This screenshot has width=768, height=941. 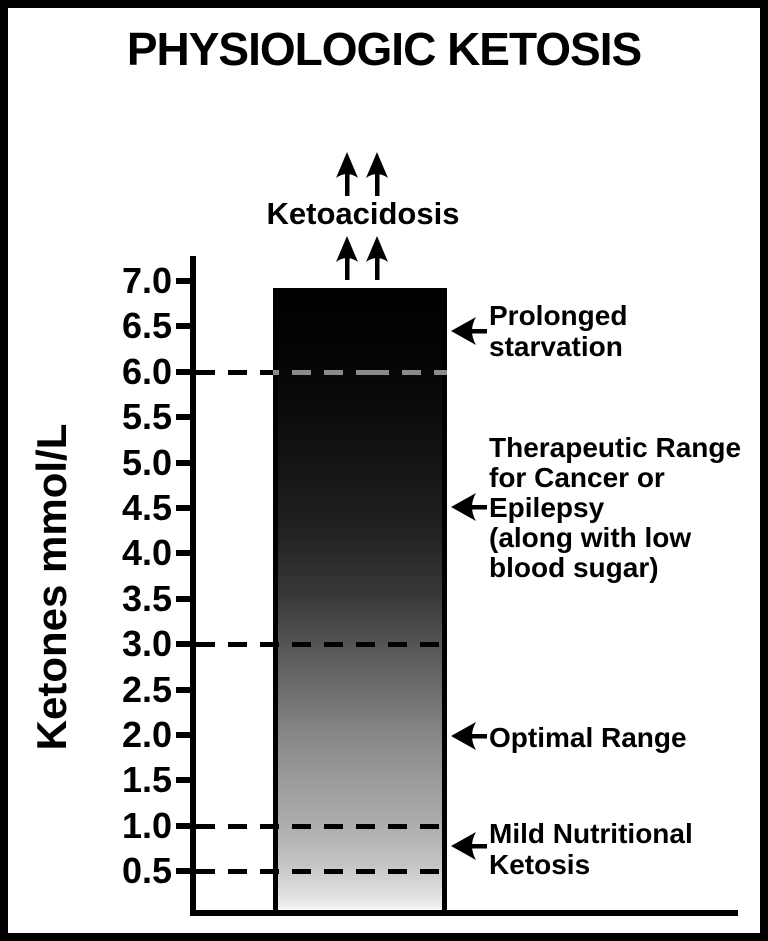 What do you see at coordinates (146, 371) in the screenshot?
I see `y-axis-tick-label: 6.0` at bounding box center [146, 371].